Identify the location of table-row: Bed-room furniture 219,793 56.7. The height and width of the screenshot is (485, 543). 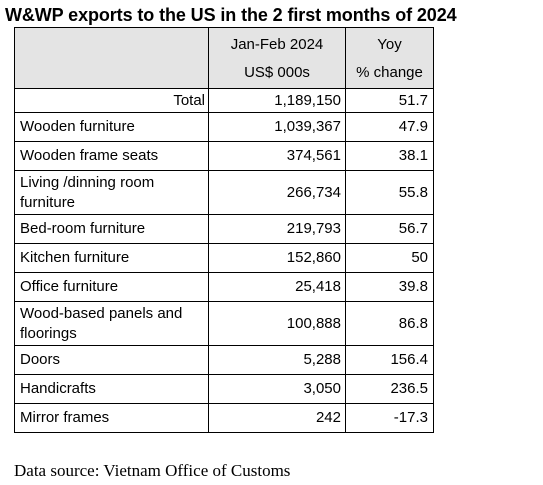
(224, 229).